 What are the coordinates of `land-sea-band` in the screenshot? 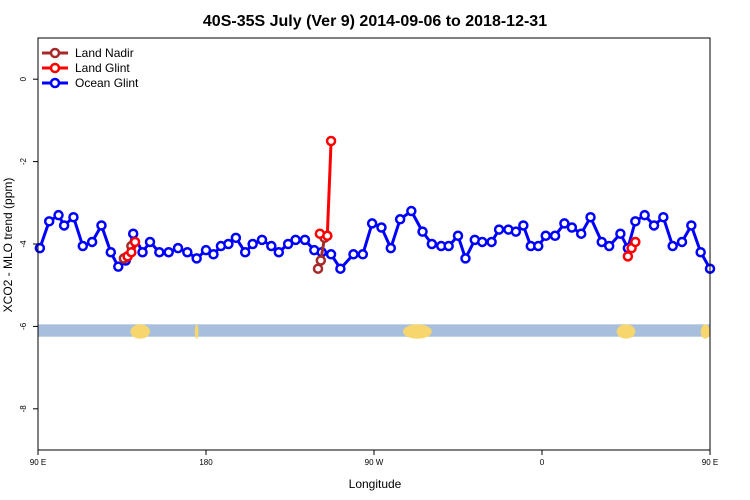 It's located at (374, 331).